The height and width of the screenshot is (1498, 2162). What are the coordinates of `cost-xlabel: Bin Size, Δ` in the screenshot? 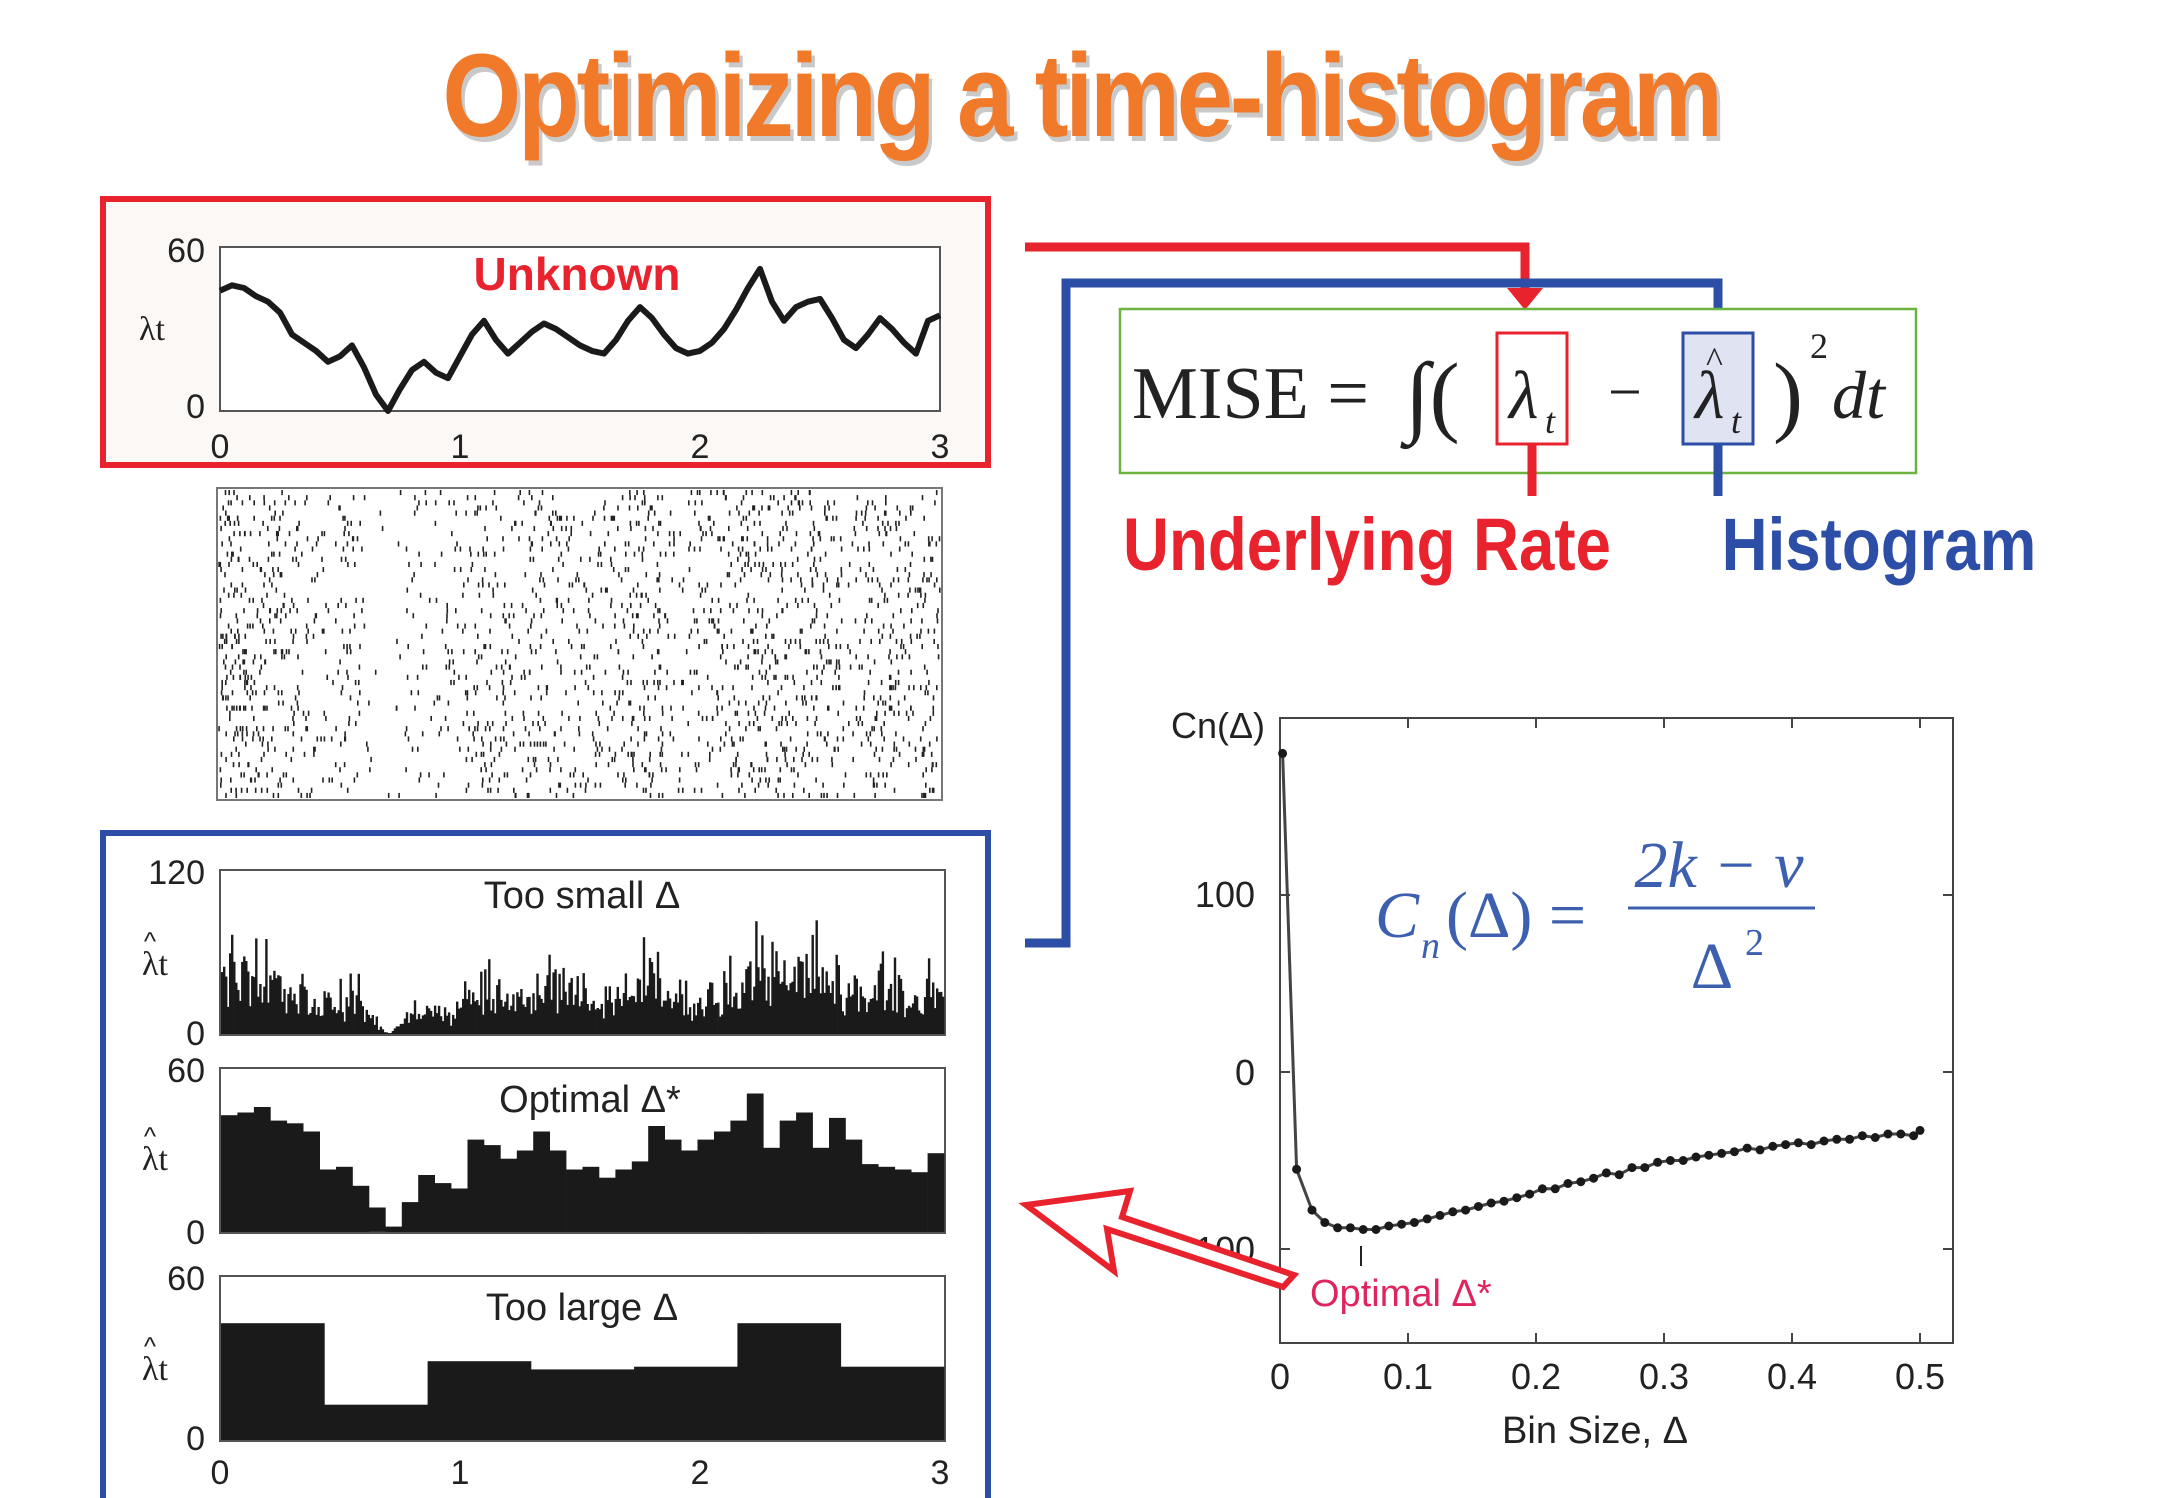 It's located at (1595, 1431).